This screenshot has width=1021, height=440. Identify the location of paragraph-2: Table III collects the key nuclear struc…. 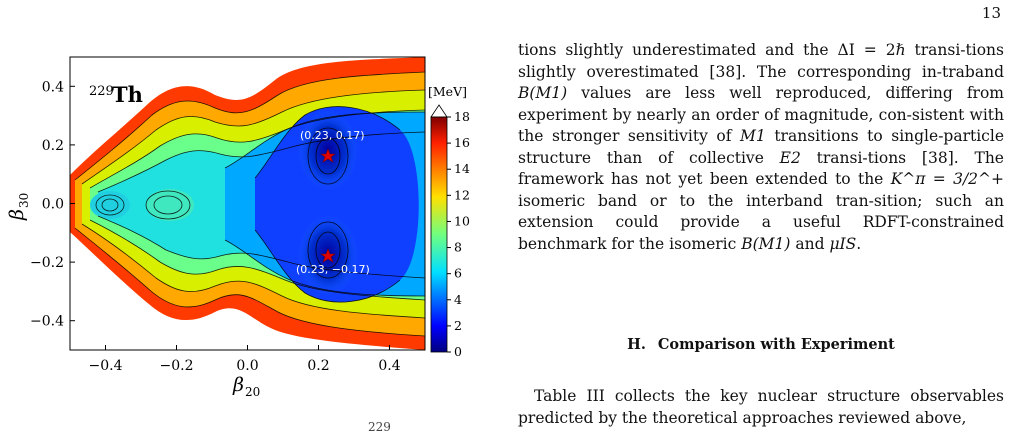
(761, 407).